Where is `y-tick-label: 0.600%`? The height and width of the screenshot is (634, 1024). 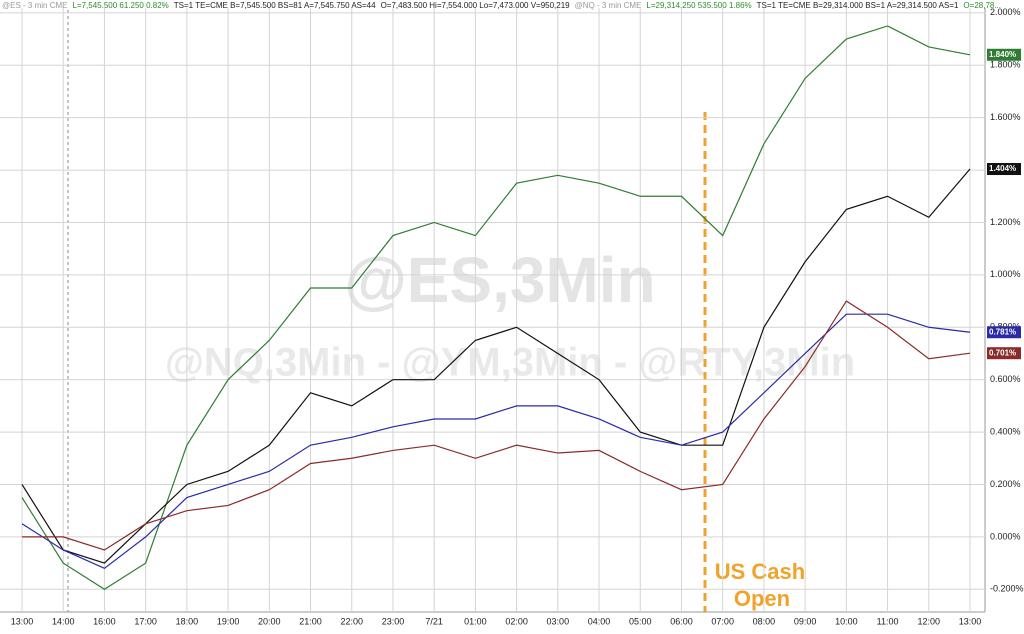 y-tick-label: 0.600% is located at coordinates (1005, 379).